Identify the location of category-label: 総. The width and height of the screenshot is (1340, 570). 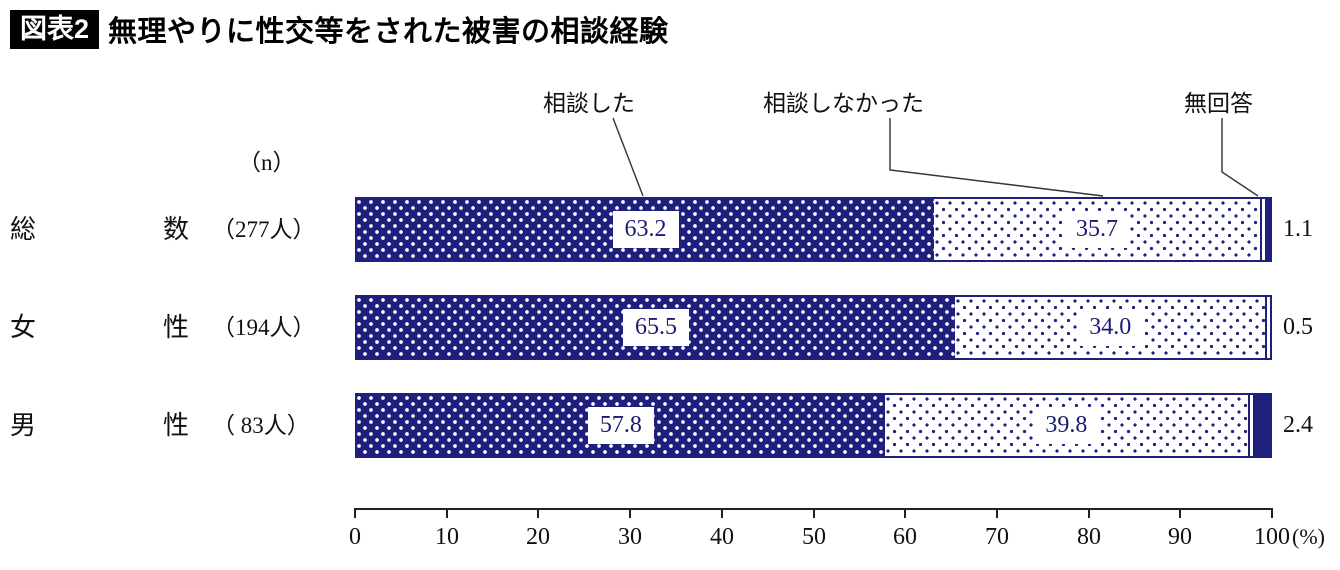
(23, 229).